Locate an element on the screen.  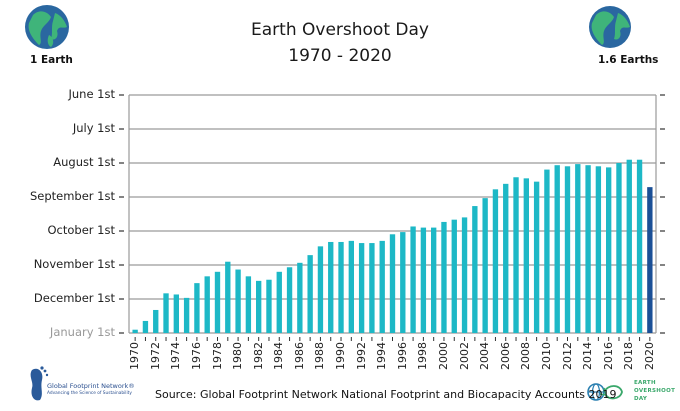
bar-1990 is located at coordinates (341, 287).